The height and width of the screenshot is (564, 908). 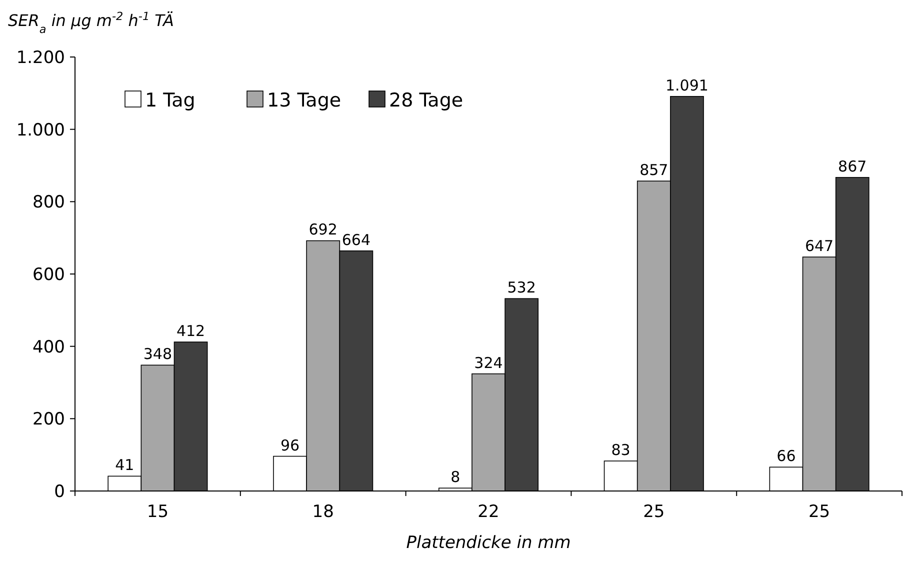 What do you see at coordinates (40, 130) in the screenshot?
I see `y-tick-label: 1.000` at bounding box center [40, 130].